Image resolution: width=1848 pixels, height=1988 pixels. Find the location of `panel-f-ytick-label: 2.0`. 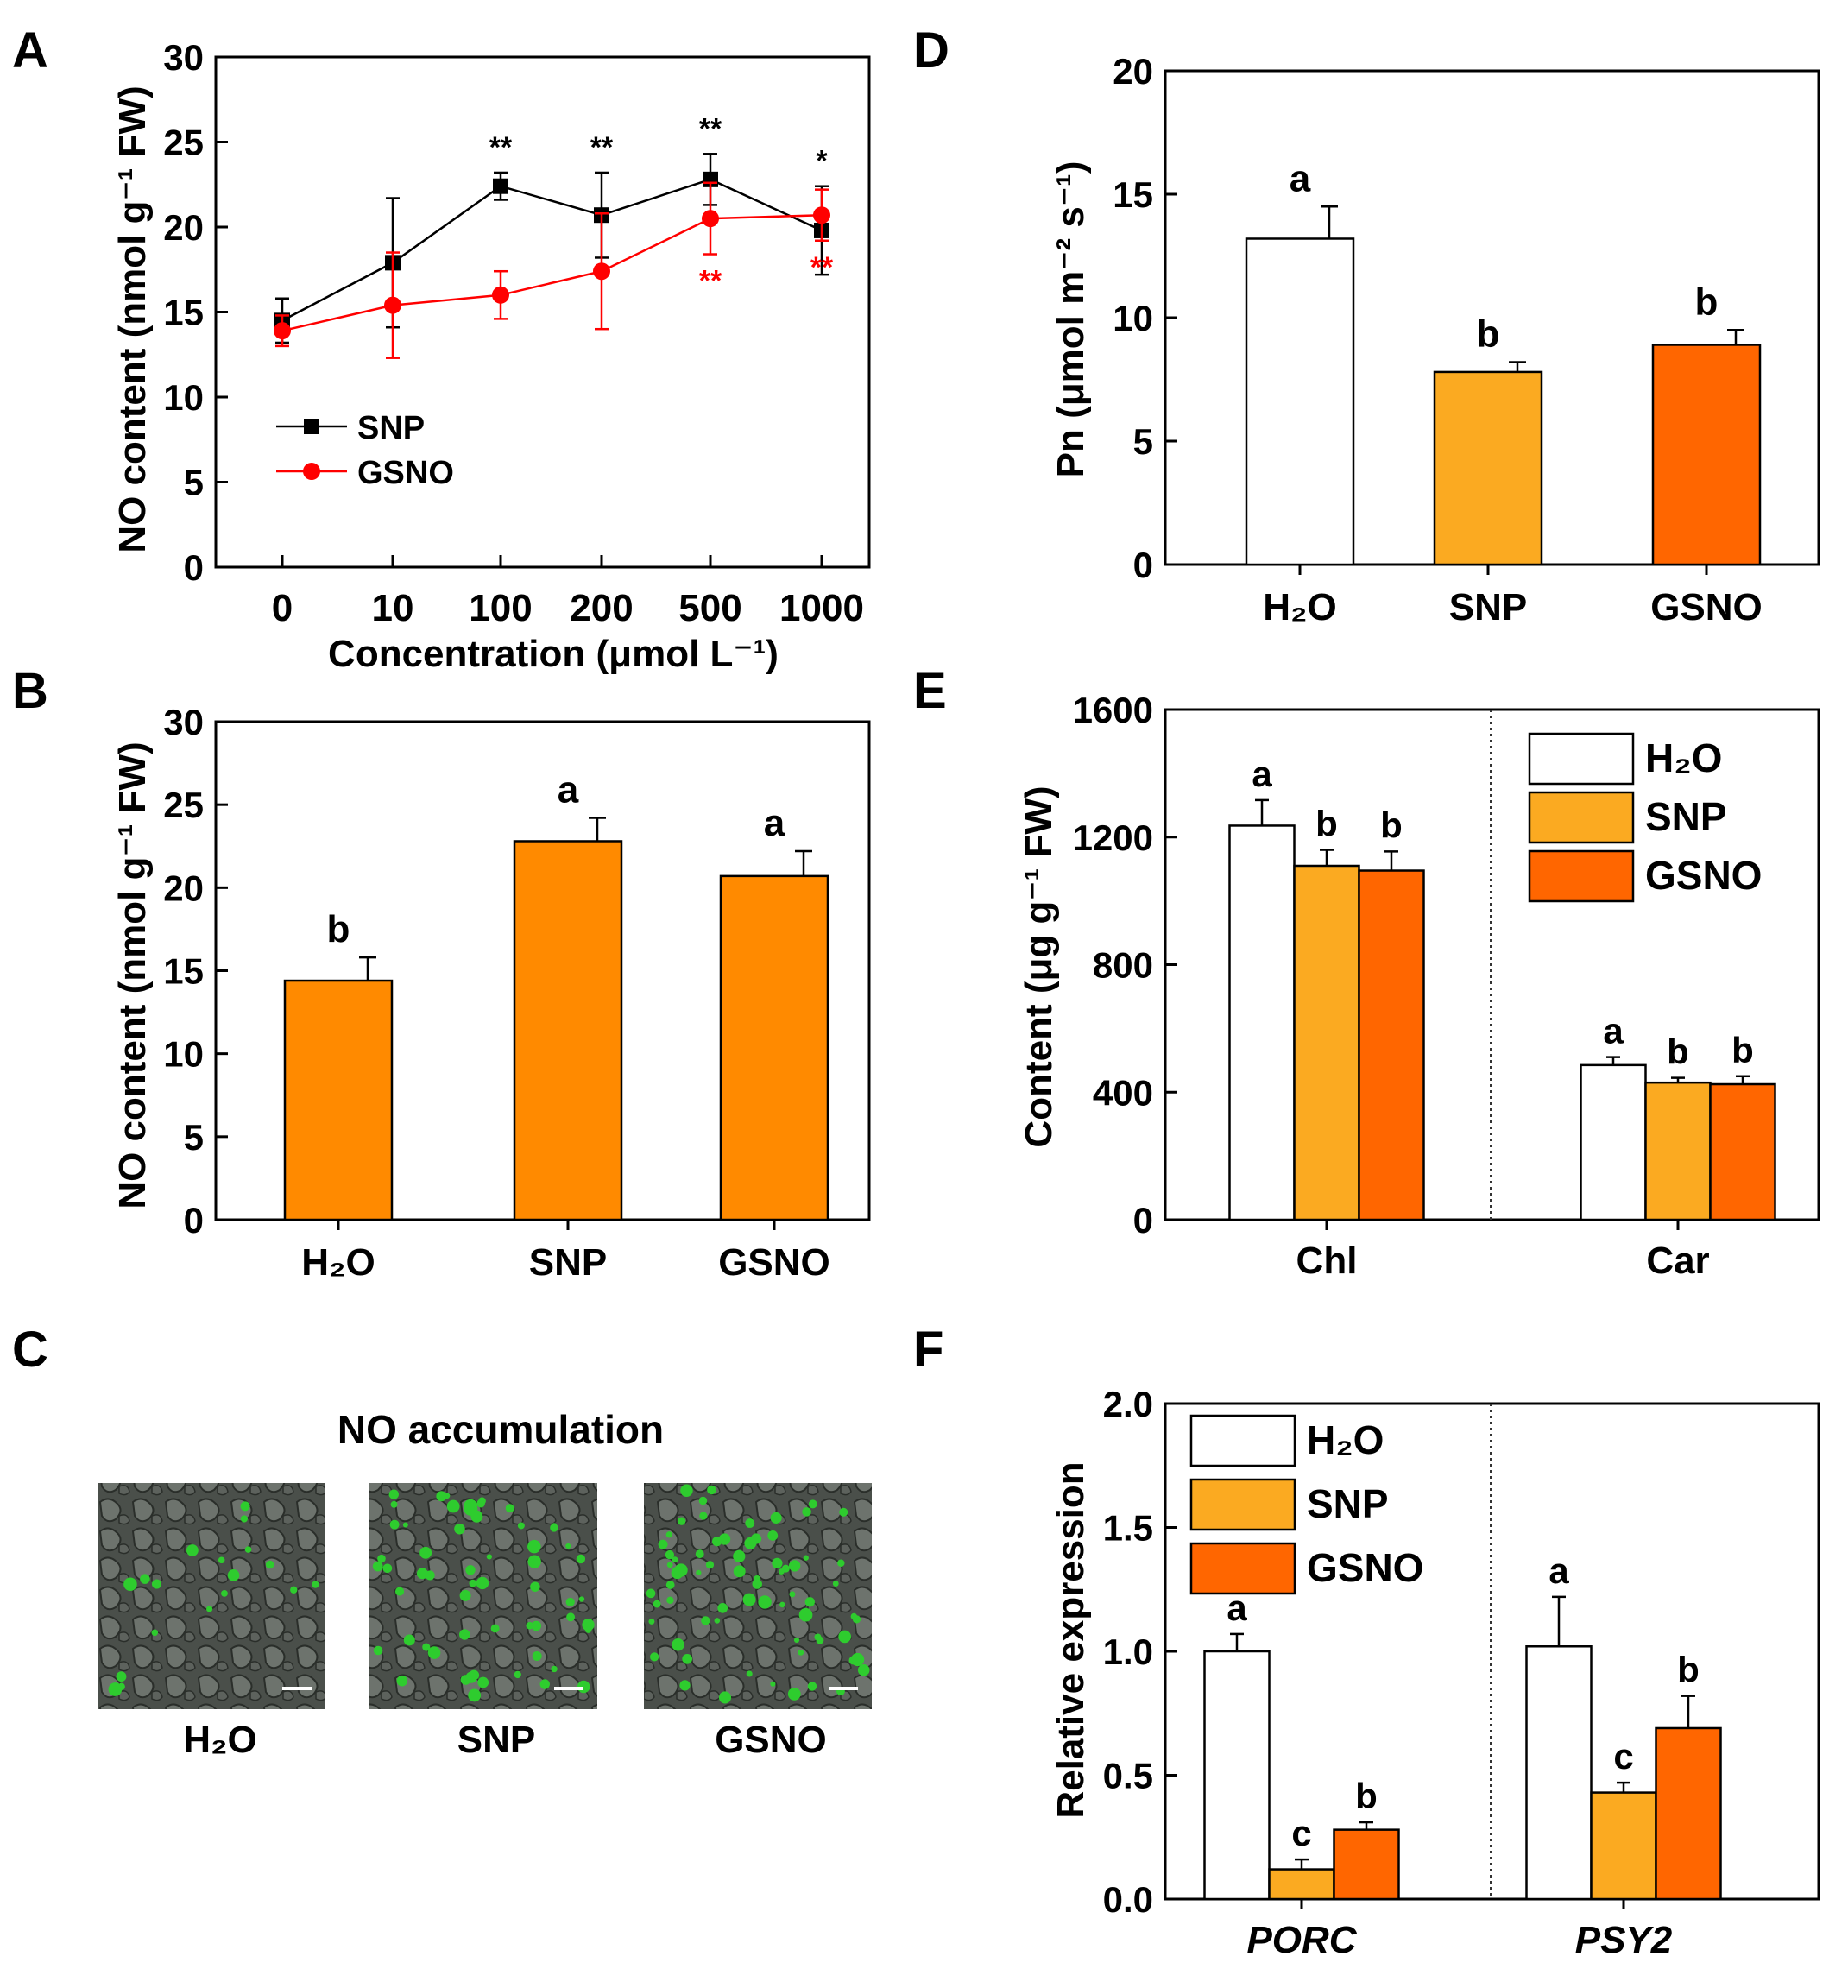

panel-f-ytick-label: 2.0 is located at coordinates (1128, 1404).